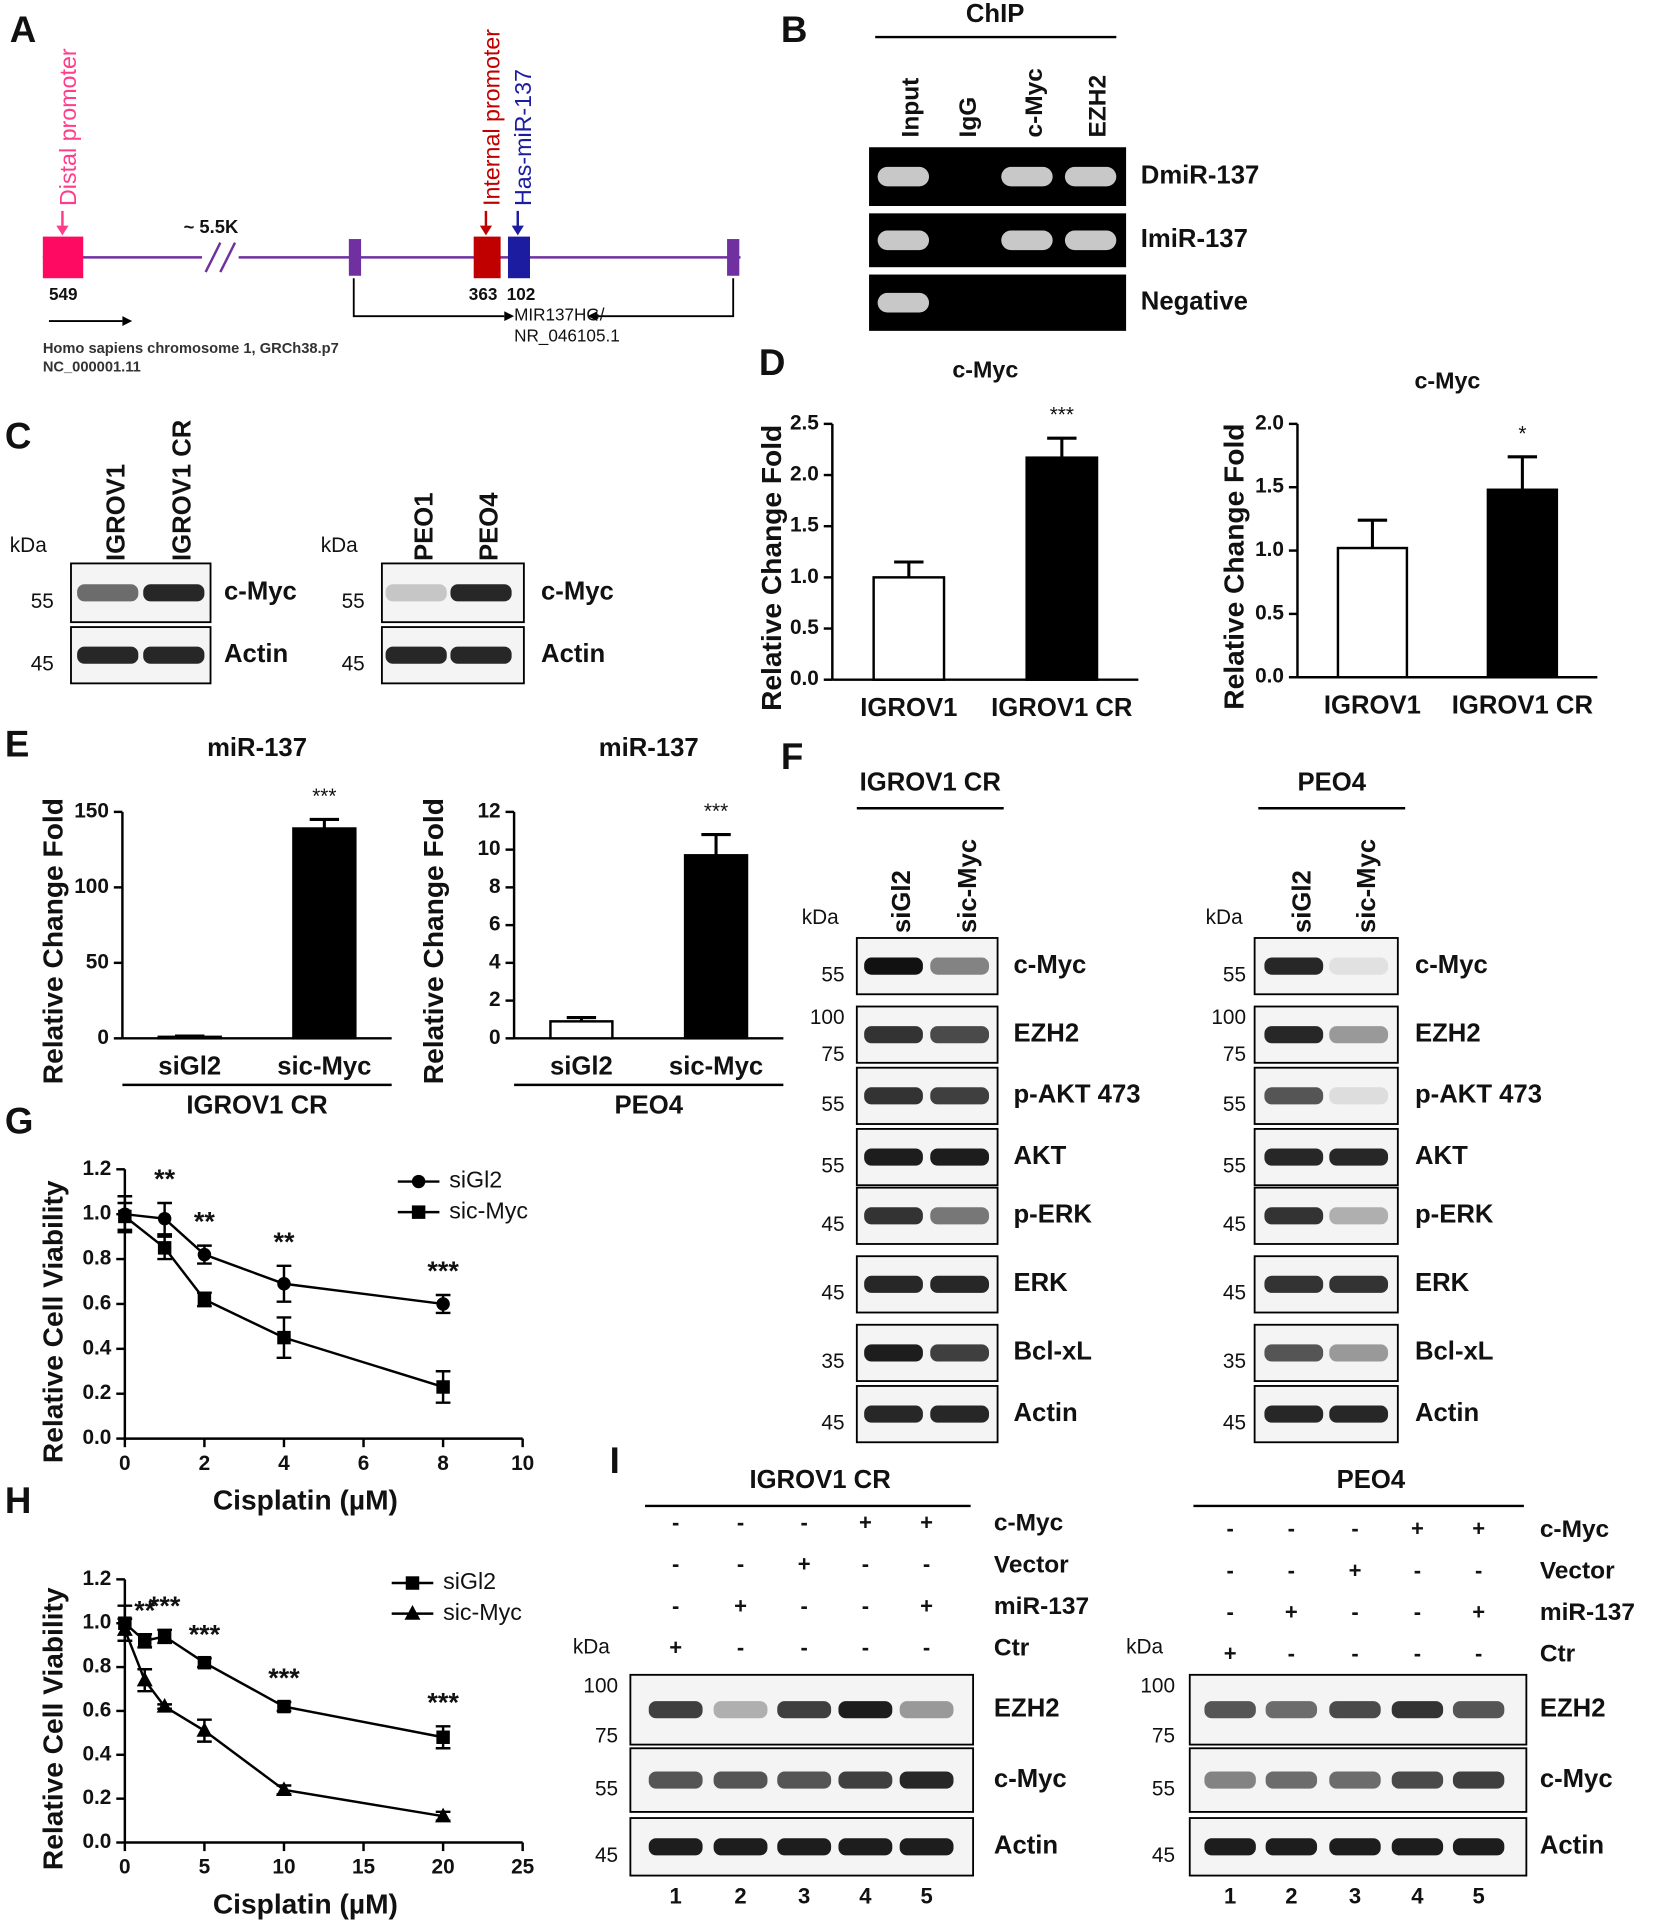 This screenshot has width=1661, height=1920. I want to click on bar, so click(716, 947).